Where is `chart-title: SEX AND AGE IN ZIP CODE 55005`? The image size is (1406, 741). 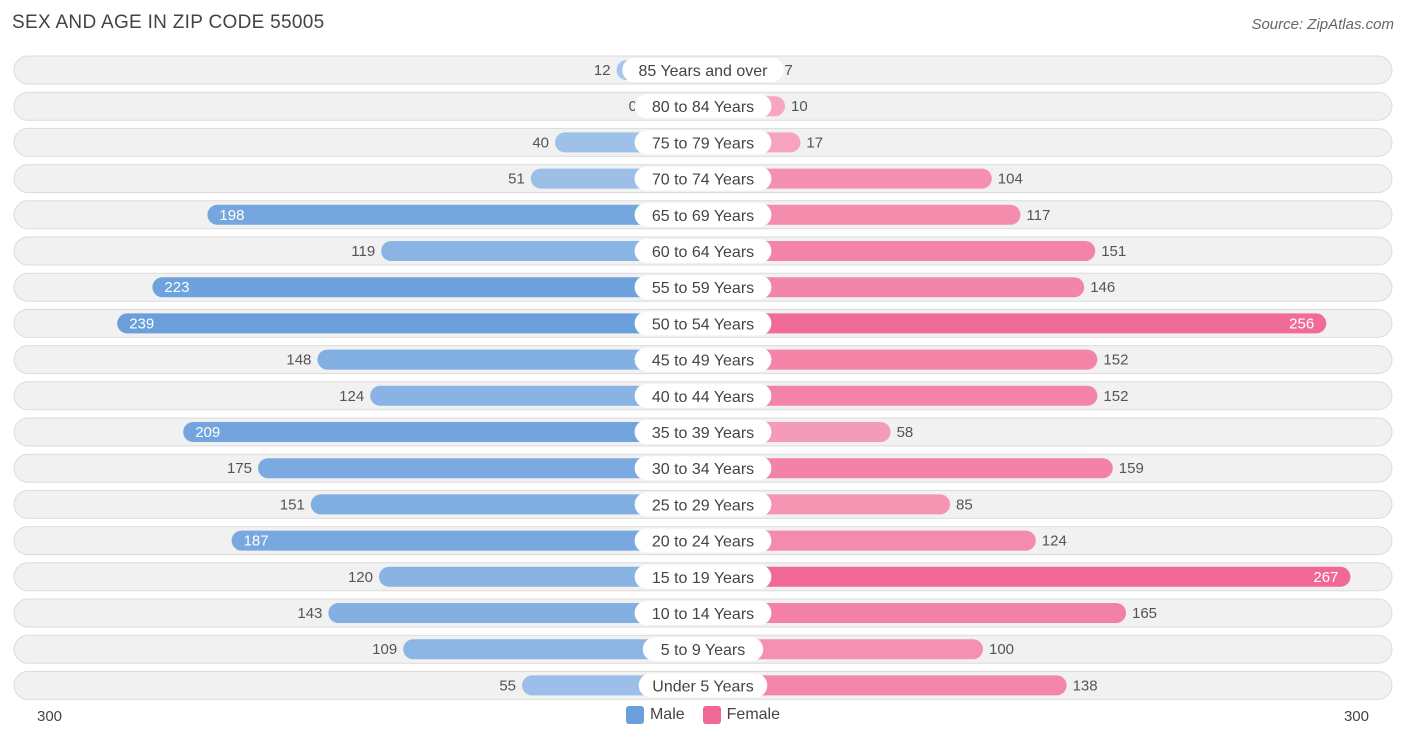 chart-title: SEX AND AGE IN ZIP CODE 55005 is located at coordinates (168, 22).